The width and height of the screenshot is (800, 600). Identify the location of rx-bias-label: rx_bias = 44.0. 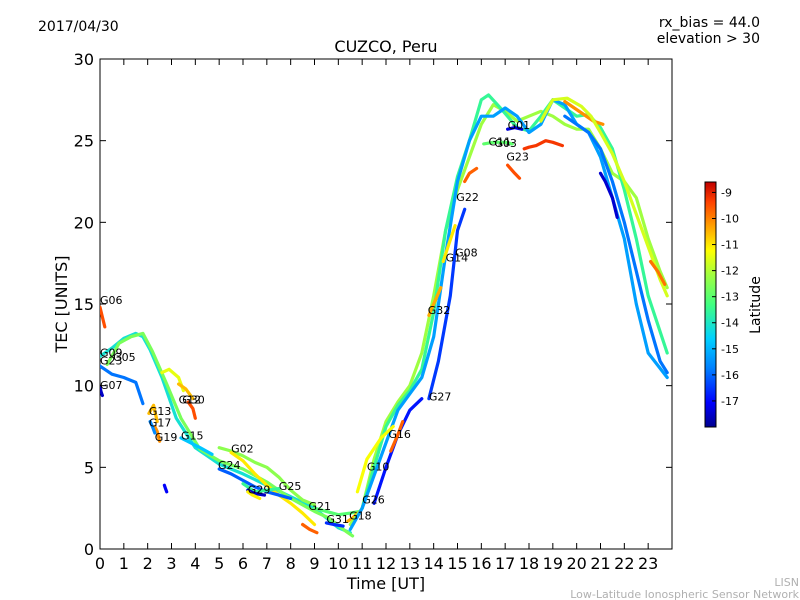
(709, 23).